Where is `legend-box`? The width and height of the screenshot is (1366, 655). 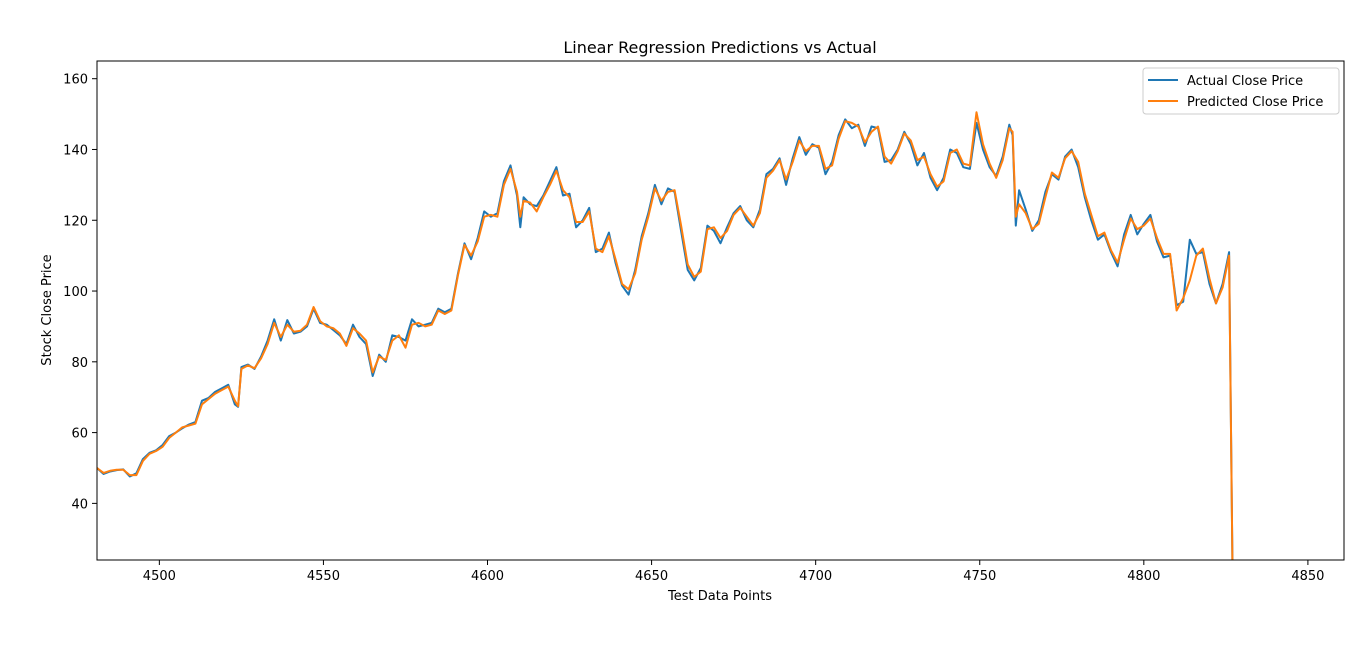 legend-box is located at coordinates (1241, 91).